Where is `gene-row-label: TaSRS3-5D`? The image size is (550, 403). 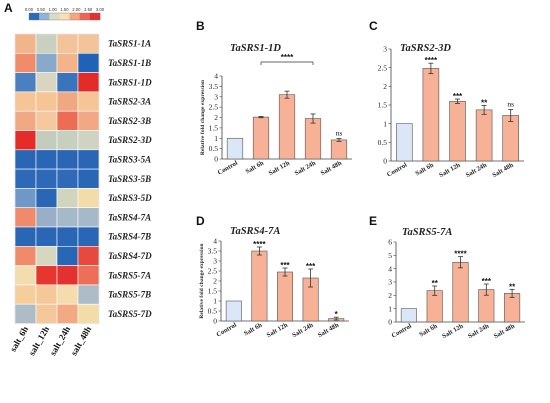 gene-row-label: TaSRS3-5D is located at coordinates (130, 198).